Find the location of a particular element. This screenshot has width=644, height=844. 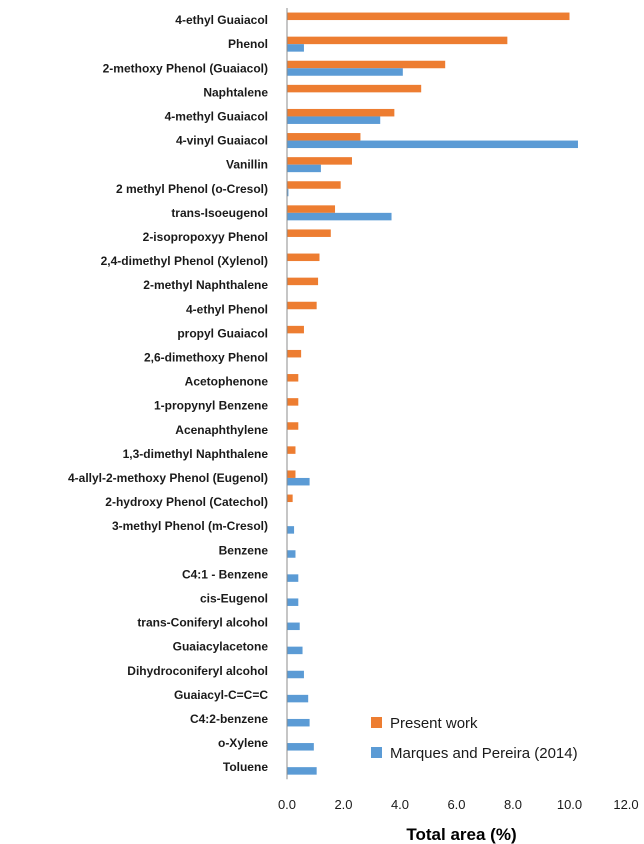

x-tick-label: 0.0 is located at coordinates (287, 804).